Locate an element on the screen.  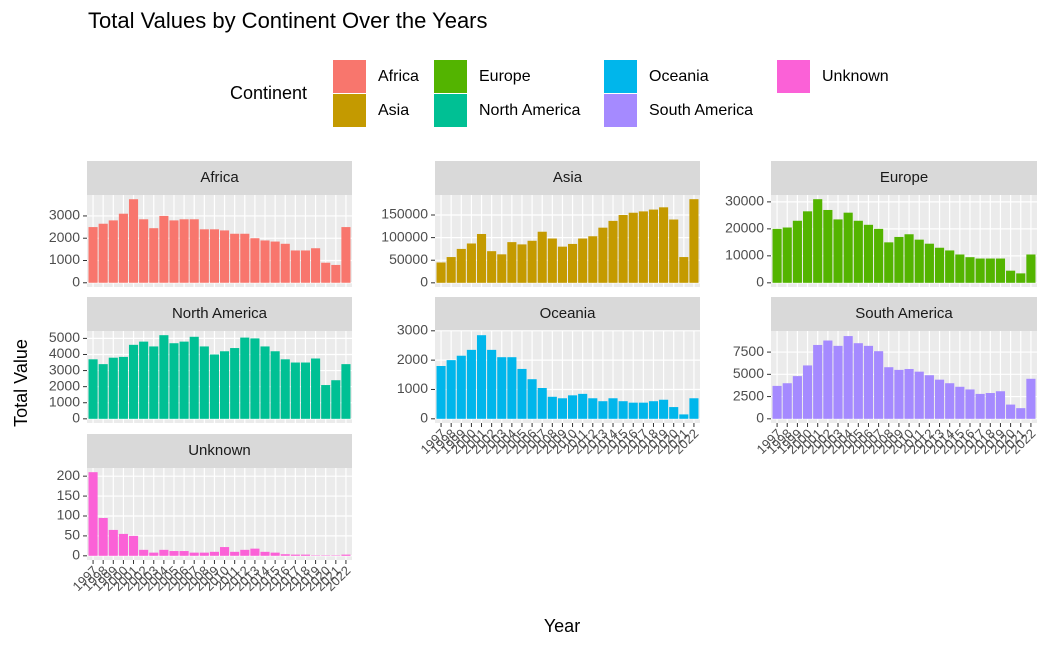
y-tick-label: 5000 is located at coordinates (748, 373).